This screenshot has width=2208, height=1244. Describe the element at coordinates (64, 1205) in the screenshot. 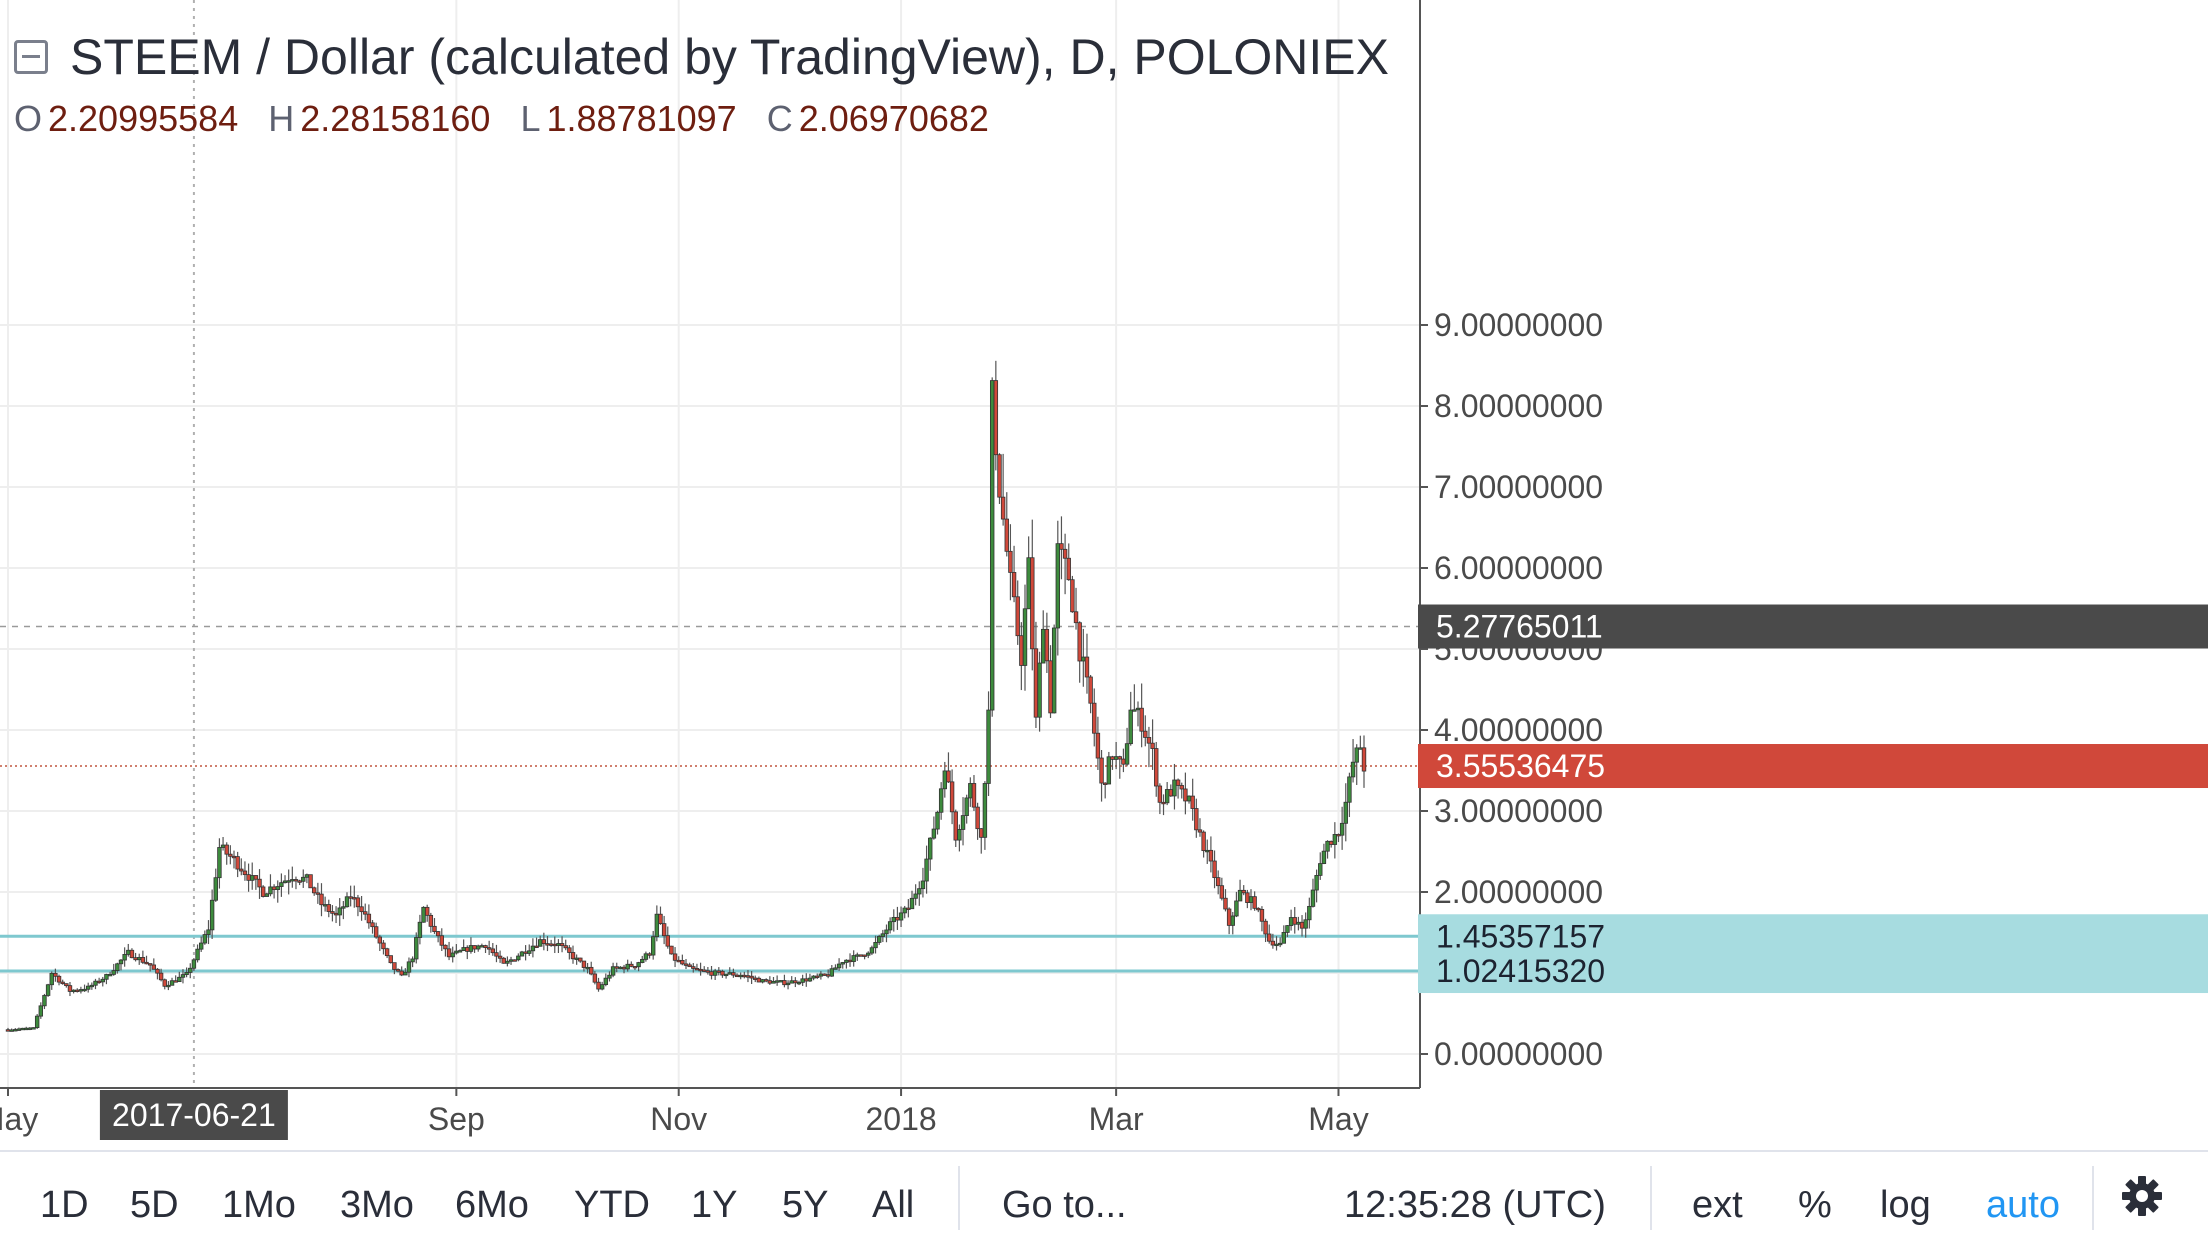

I see `range-1d-button: 1D` at that location.